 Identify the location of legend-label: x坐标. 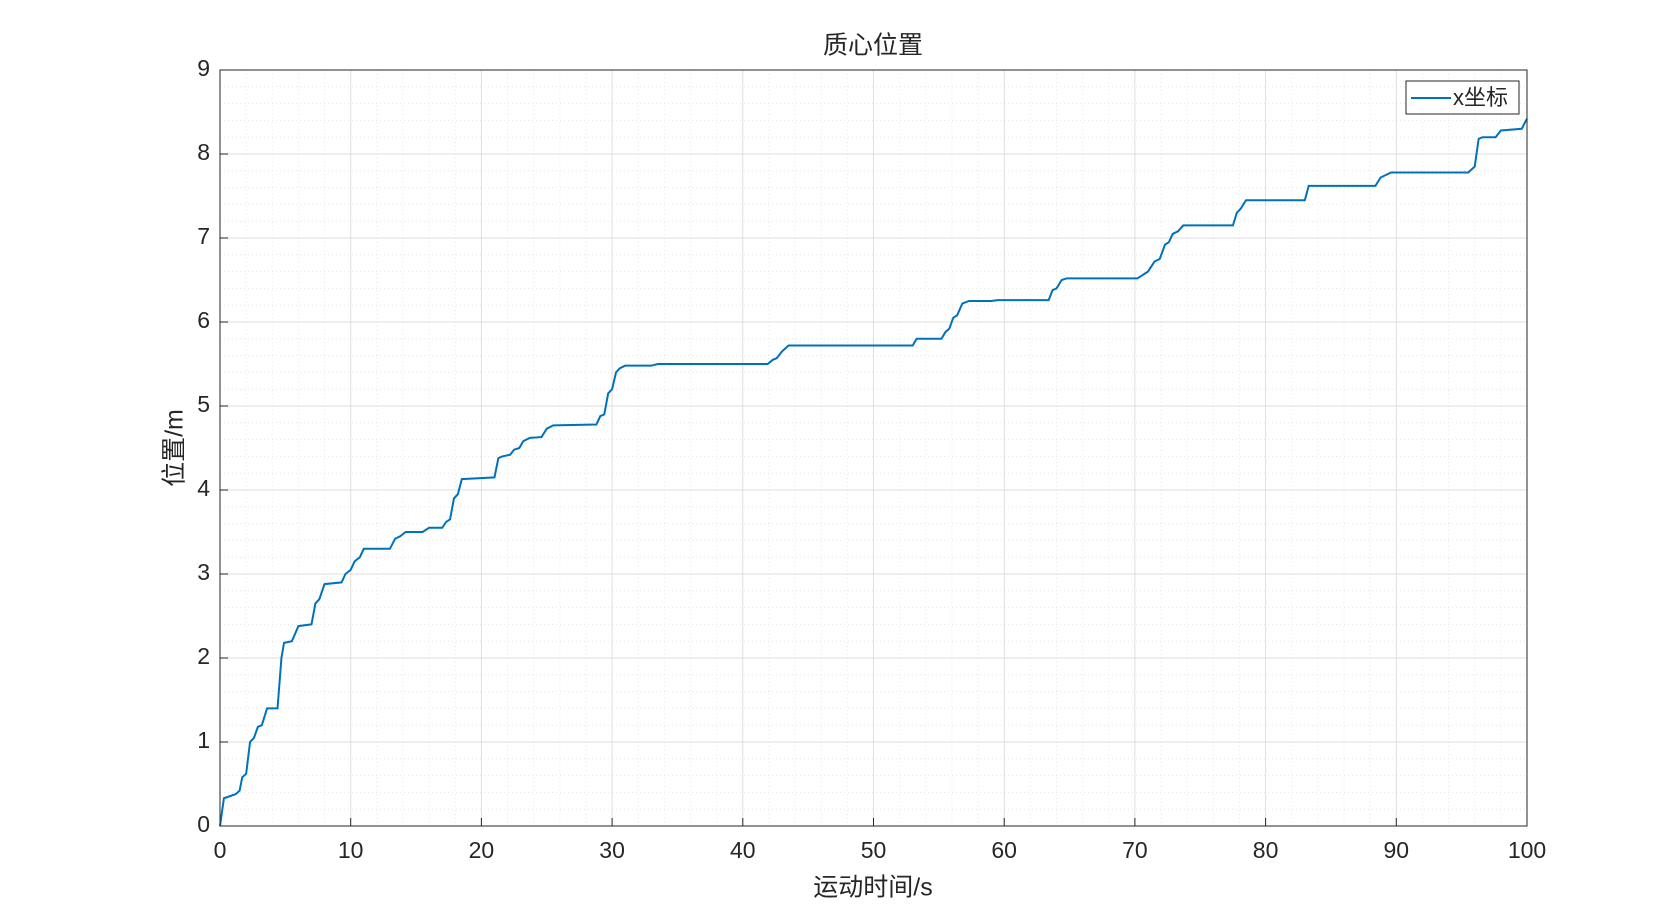
(1480, 97).